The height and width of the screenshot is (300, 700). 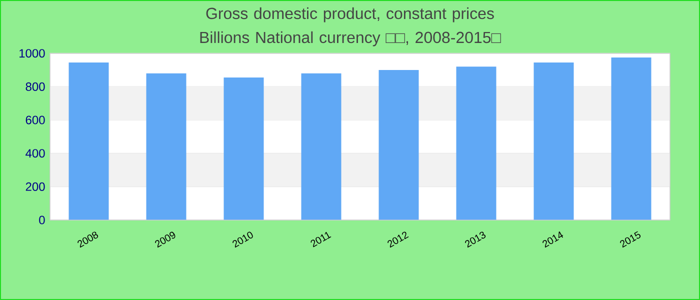 I want to click on y-tick-label: 1000, so click(x=32, y=53).